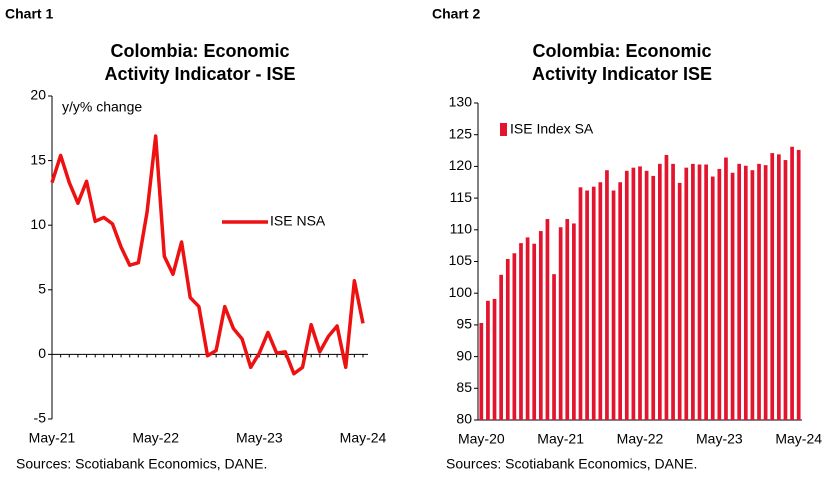 The height and width of the screenshot is (483, 828). What do you see at coordinates (298, 221) in the screenshot?
I see `legend-label: ISE NSA` at bounding box center [298, 221].